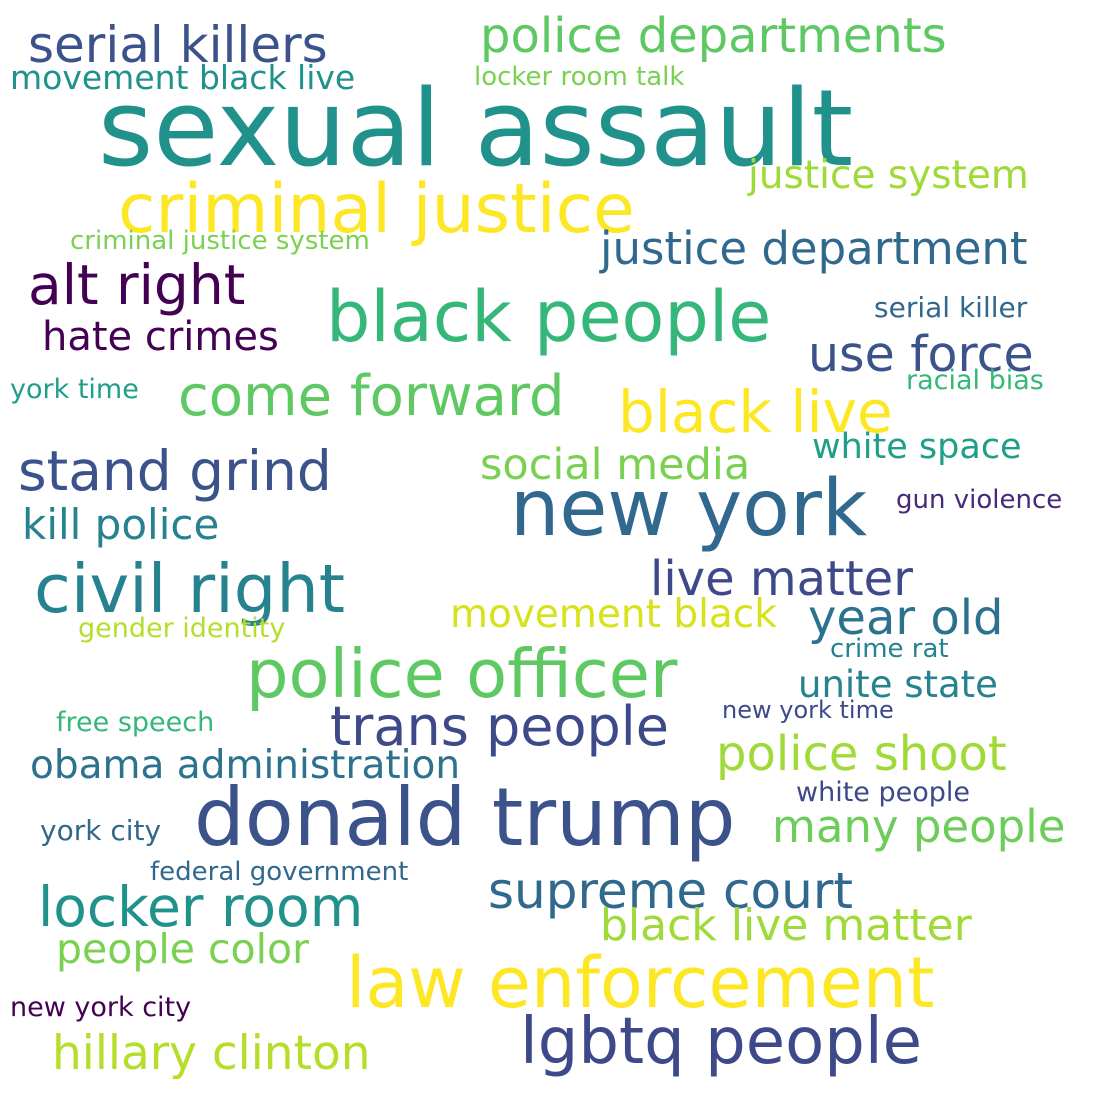 This screenshot has width=1101, height=1101. What do you see at coordinates (951, 307) in the screenshot?
I see `phrase-serial-killer: serial killer` at bounding box center [951, 307].